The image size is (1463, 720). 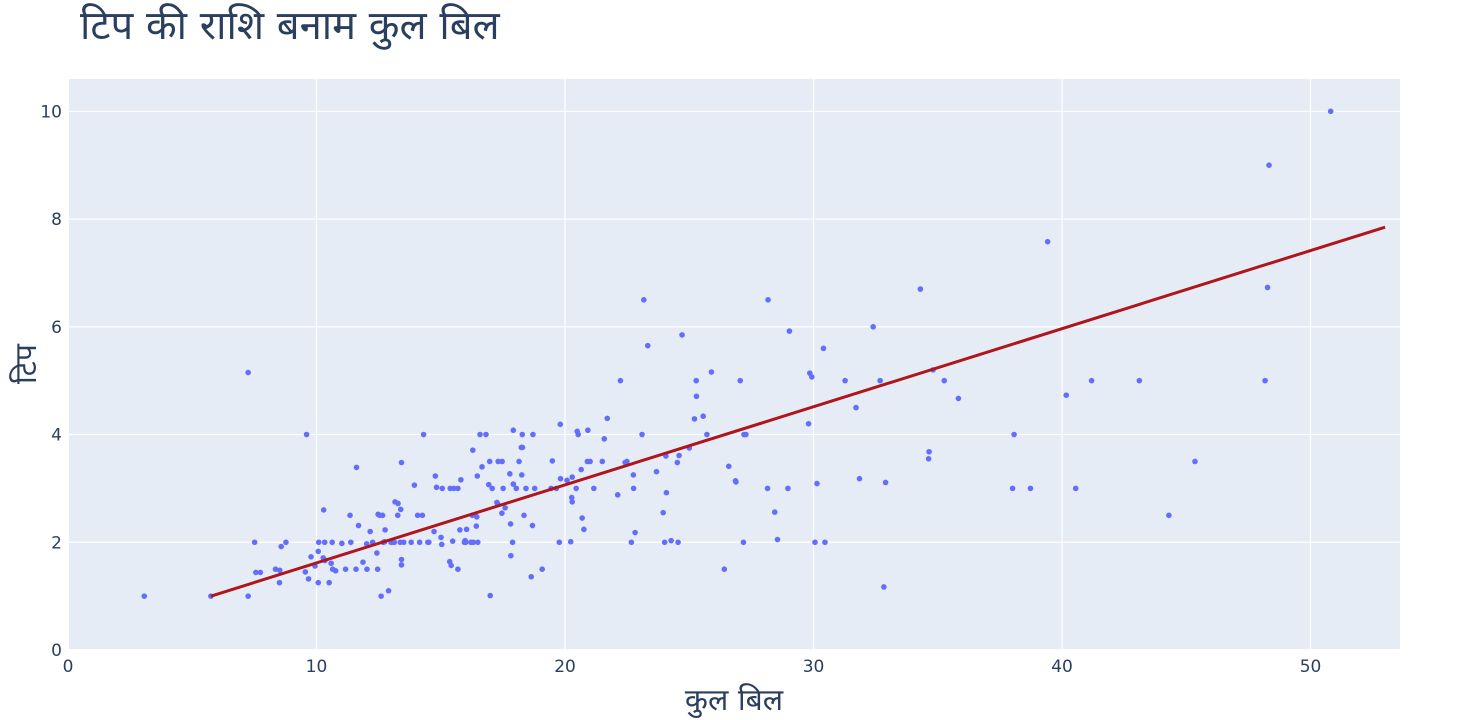 I want to click on y-tick-label: 10, so click(x=51, y=112).